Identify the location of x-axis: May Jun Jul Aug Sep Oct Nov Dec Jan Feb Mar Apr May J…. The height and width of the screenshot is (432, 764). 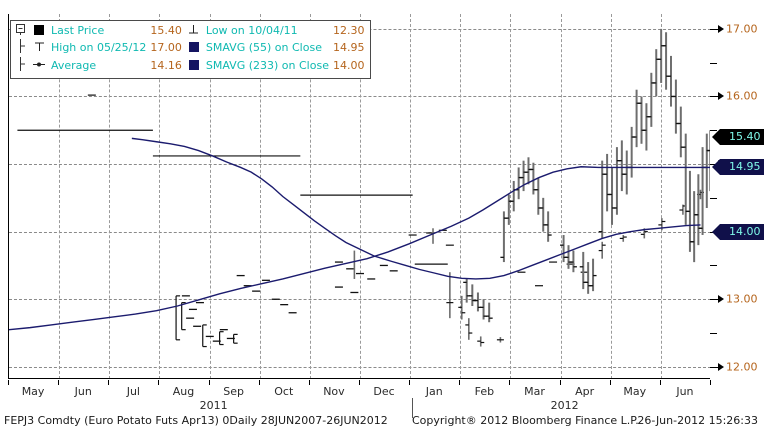
(382, 396).